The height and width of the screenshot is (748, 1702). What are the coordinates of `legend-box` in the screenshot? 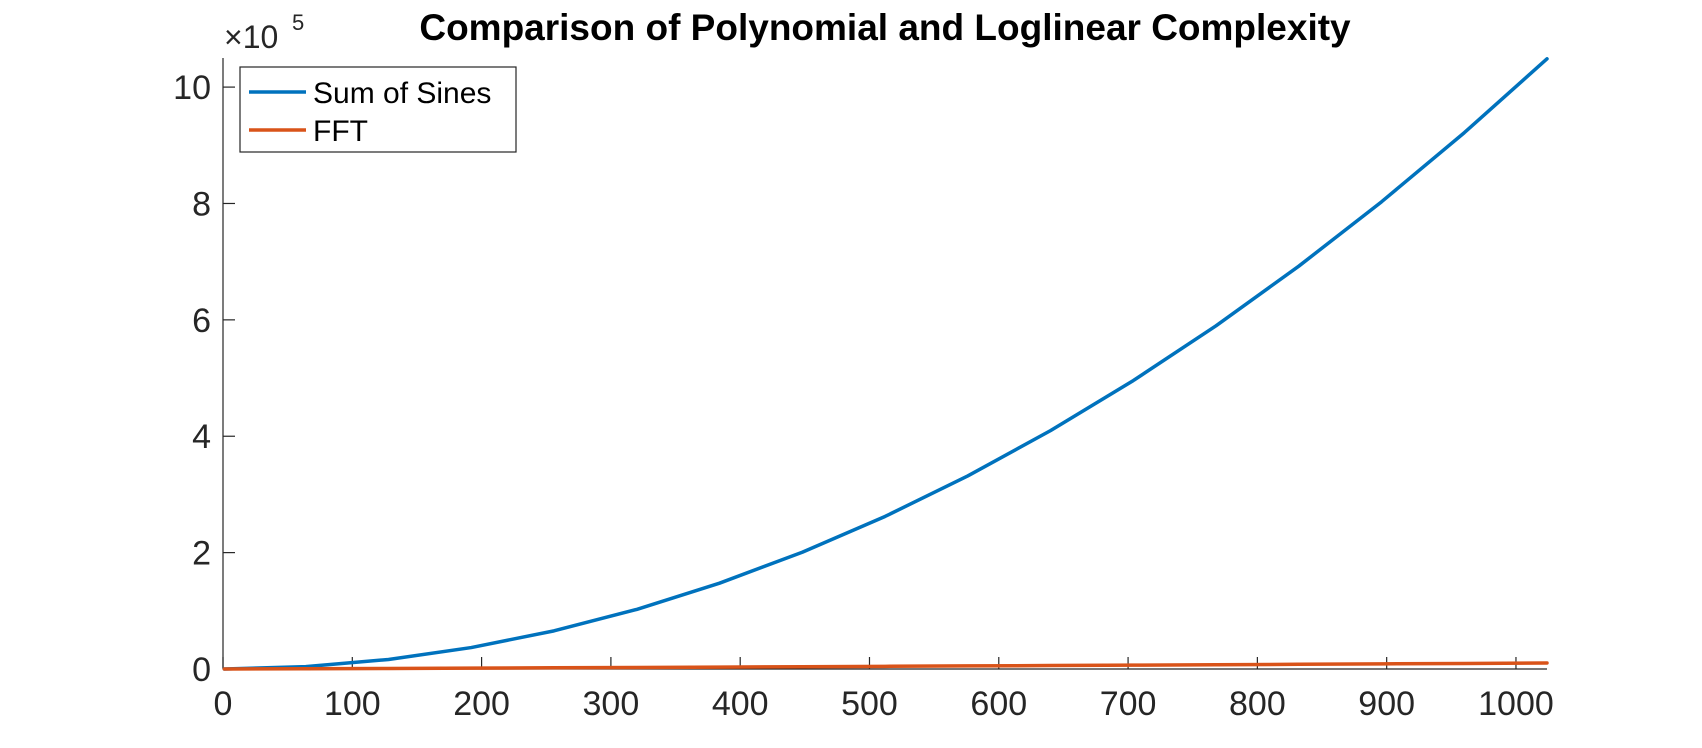 It's located at (378, 109).